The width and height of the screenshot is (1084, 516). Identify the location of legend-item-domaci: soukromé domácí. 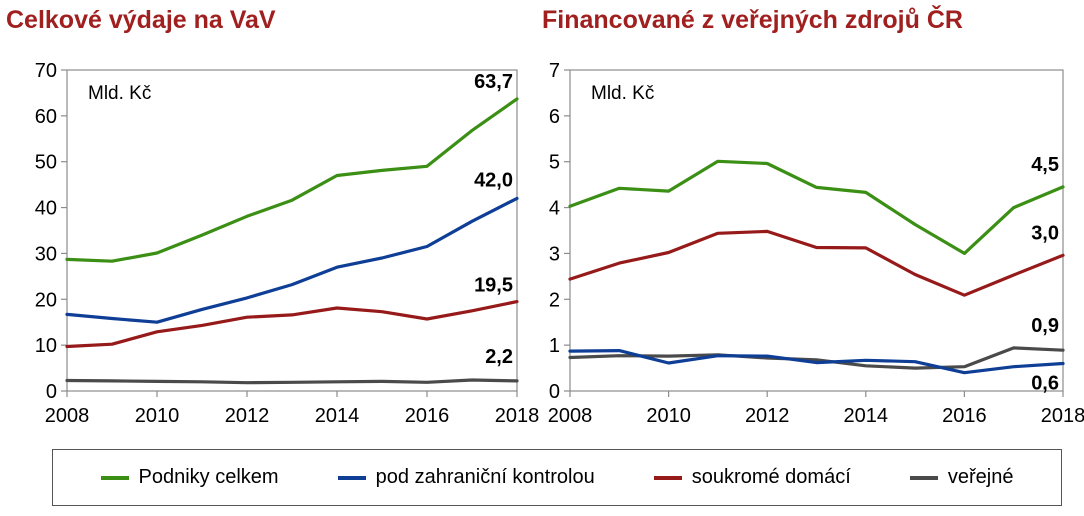
(752, 477).